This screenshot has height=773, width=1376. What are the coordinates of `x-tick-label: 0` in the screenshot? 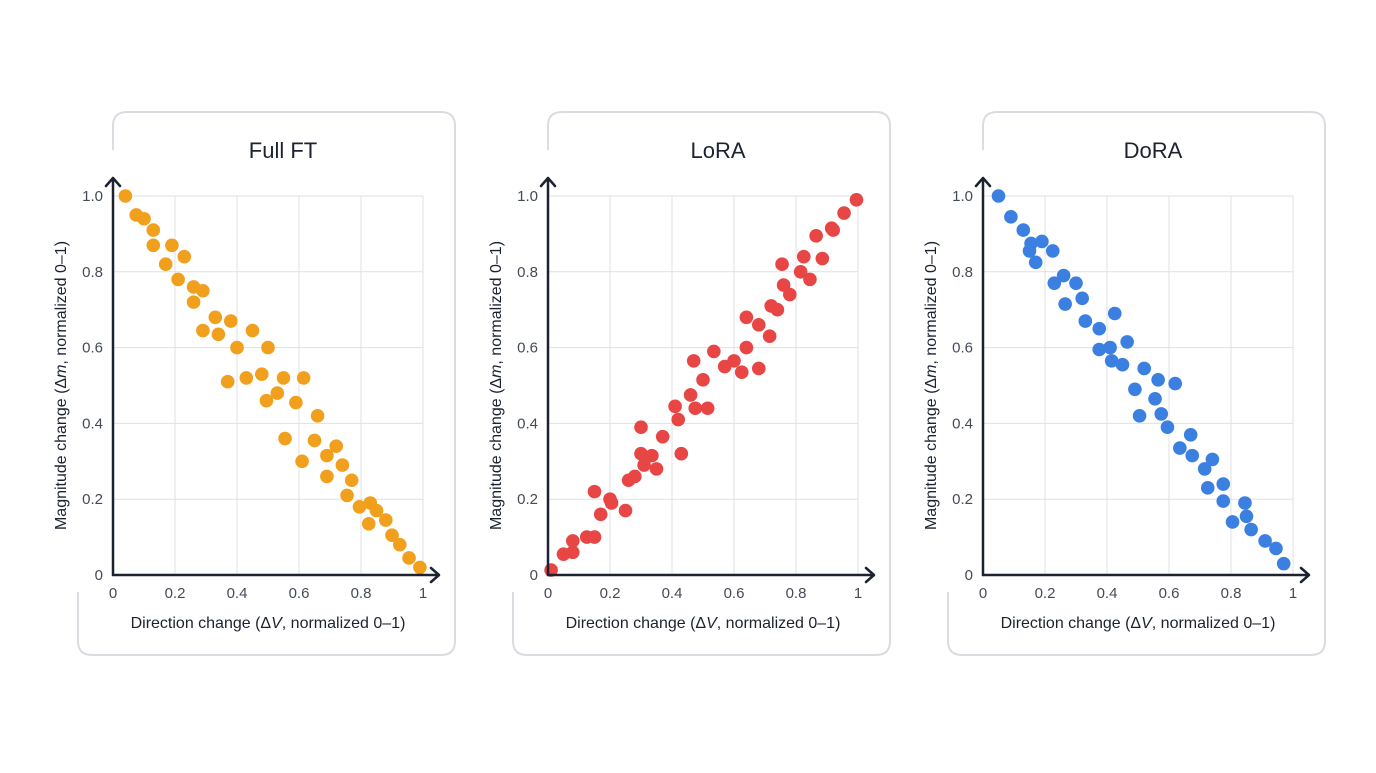 It's located at (983, 593).